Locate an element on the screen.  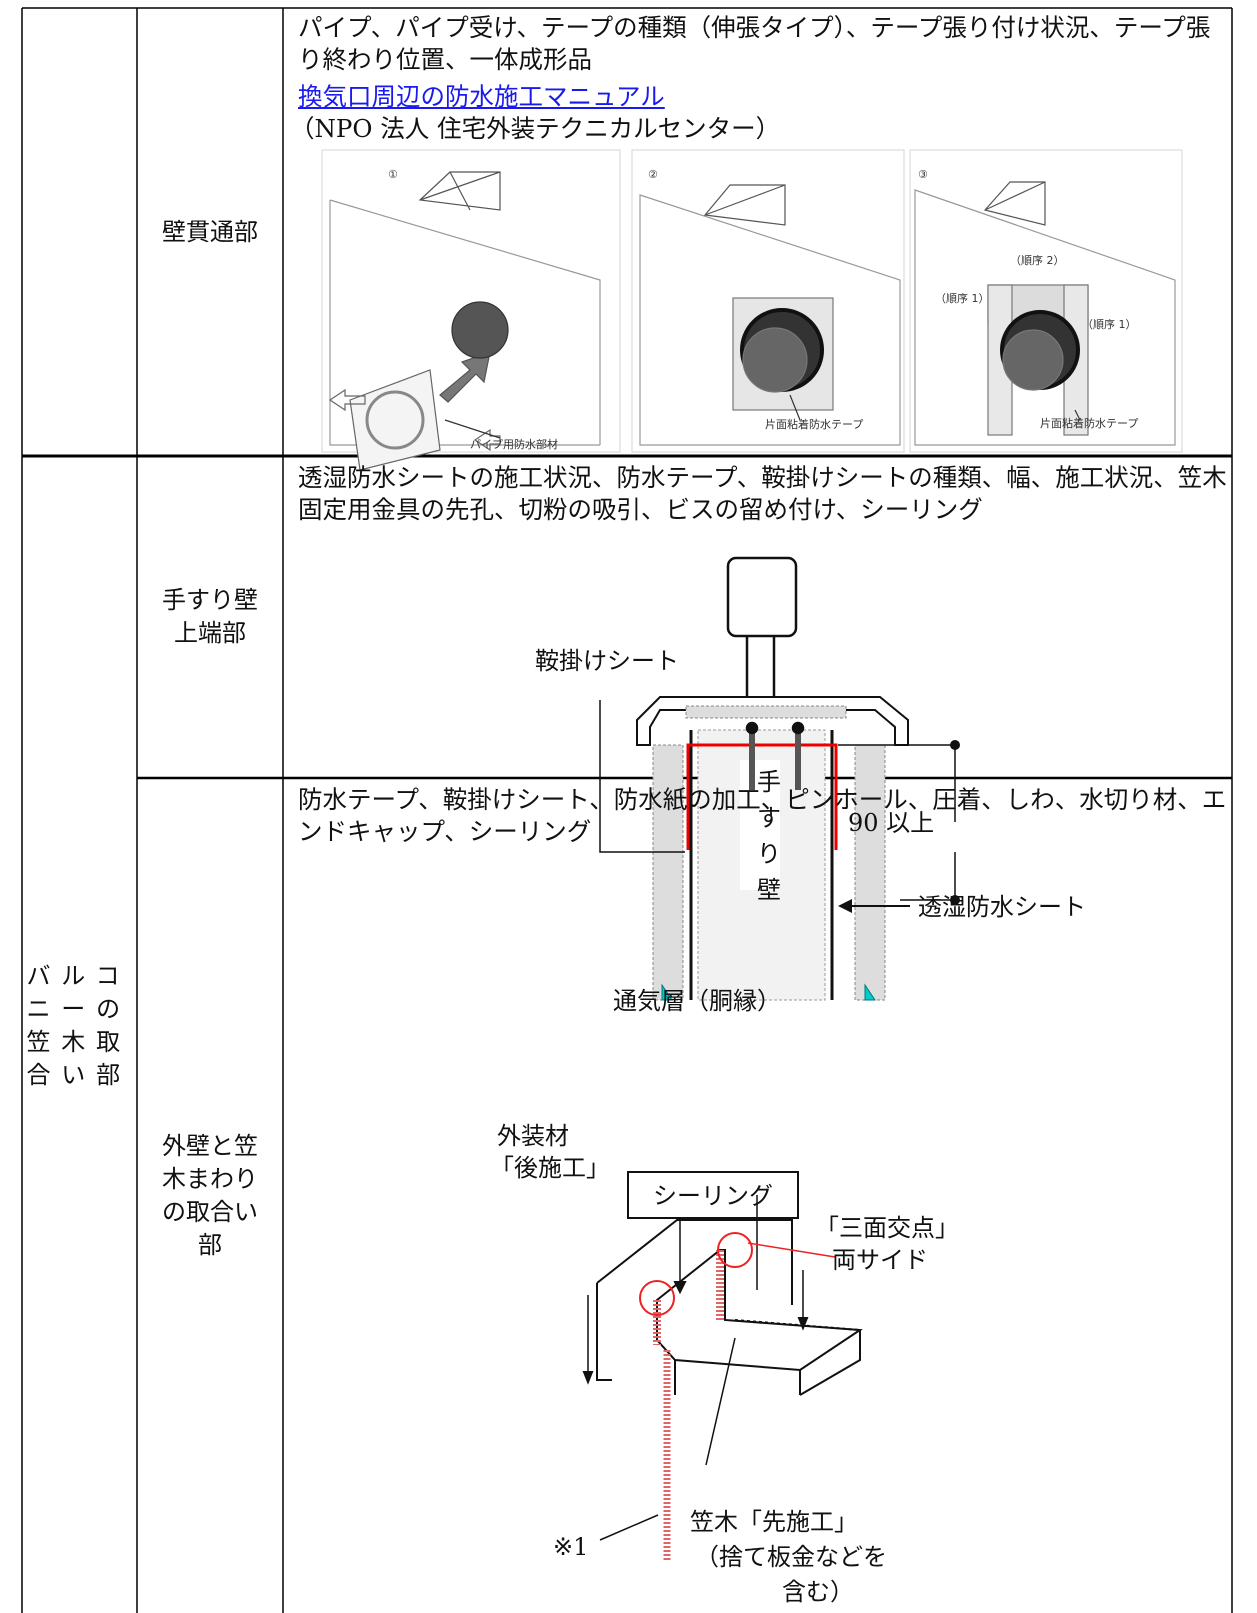
item-label: 壁貫通部 is located at coordinates (210, 231).